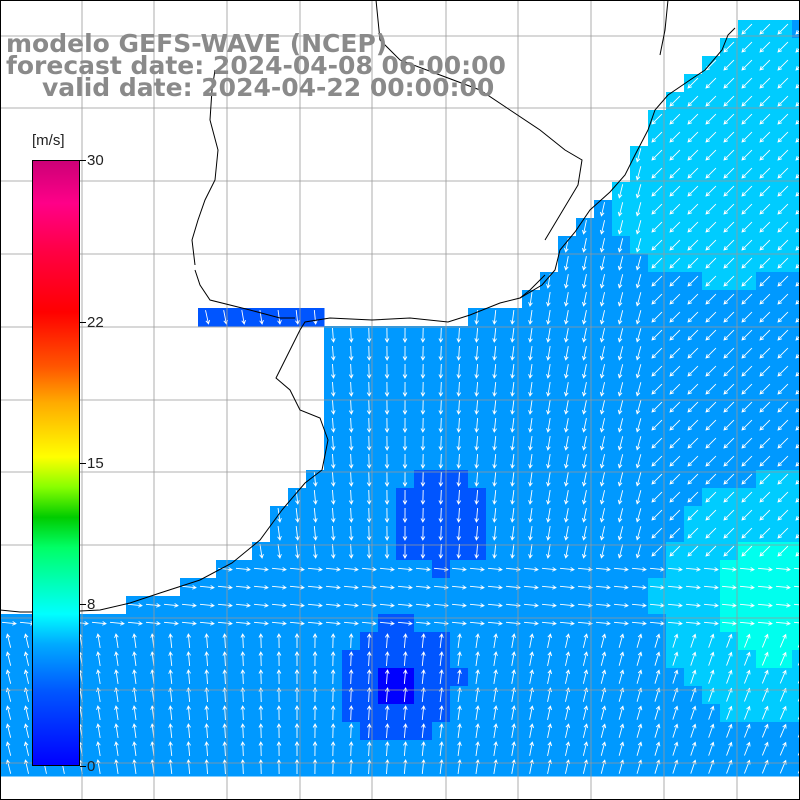  I want to click on rio-de-la-plata-coast, so click(244, 294).